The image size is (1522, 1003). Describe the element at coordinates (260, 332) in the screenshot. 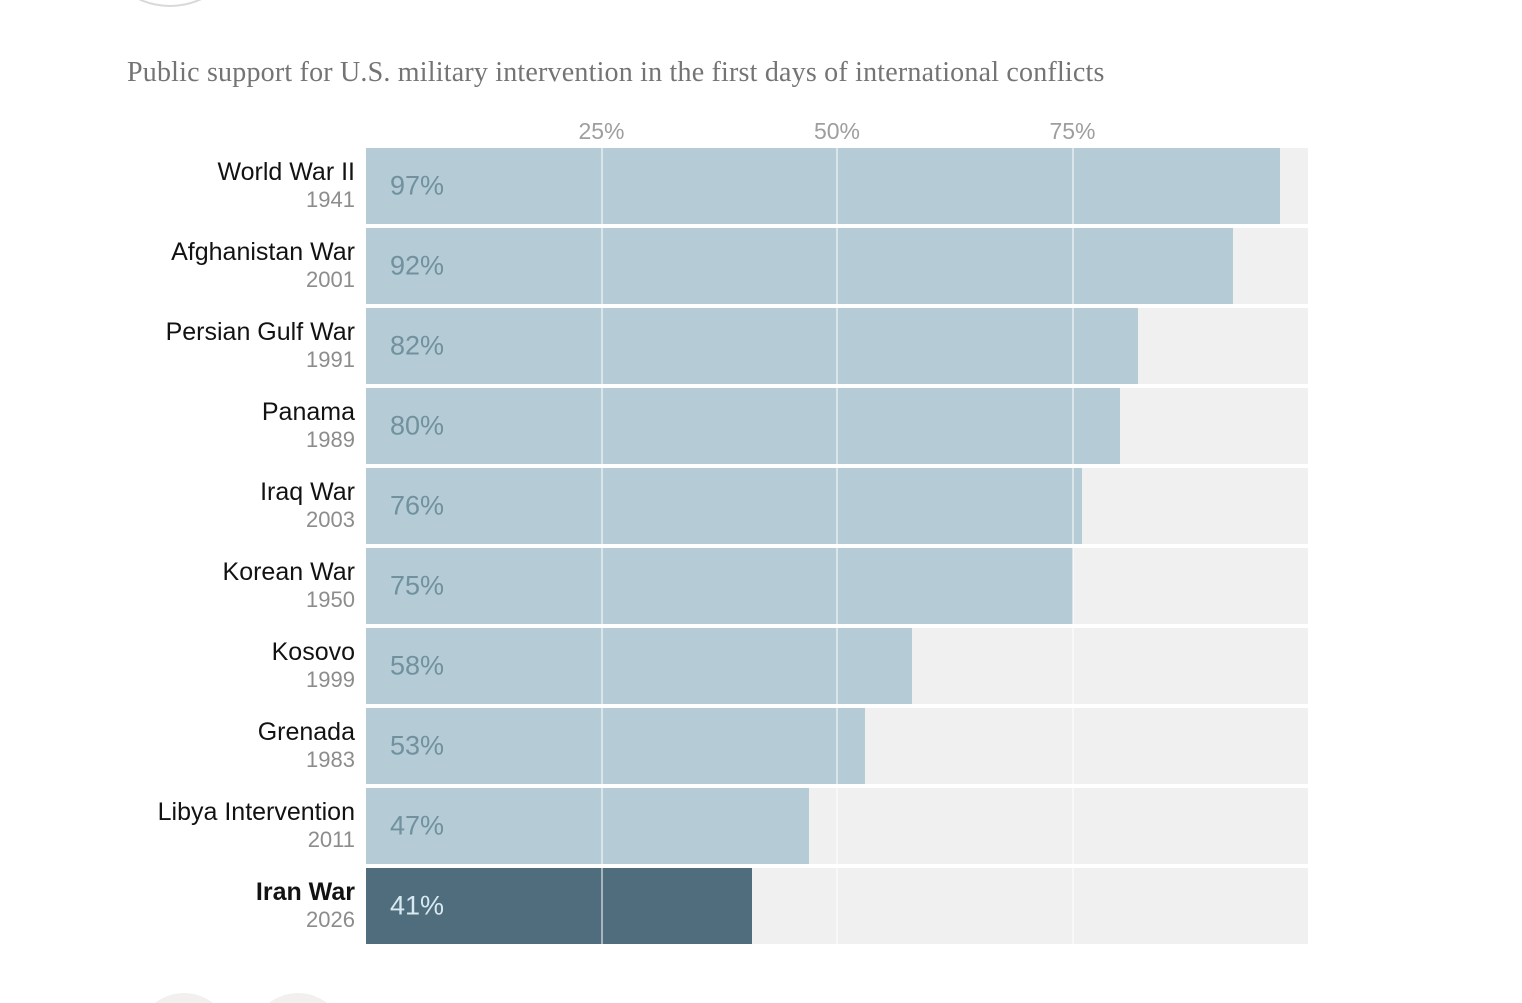

I see `conflict-name: Persian Gulf War` at that location.